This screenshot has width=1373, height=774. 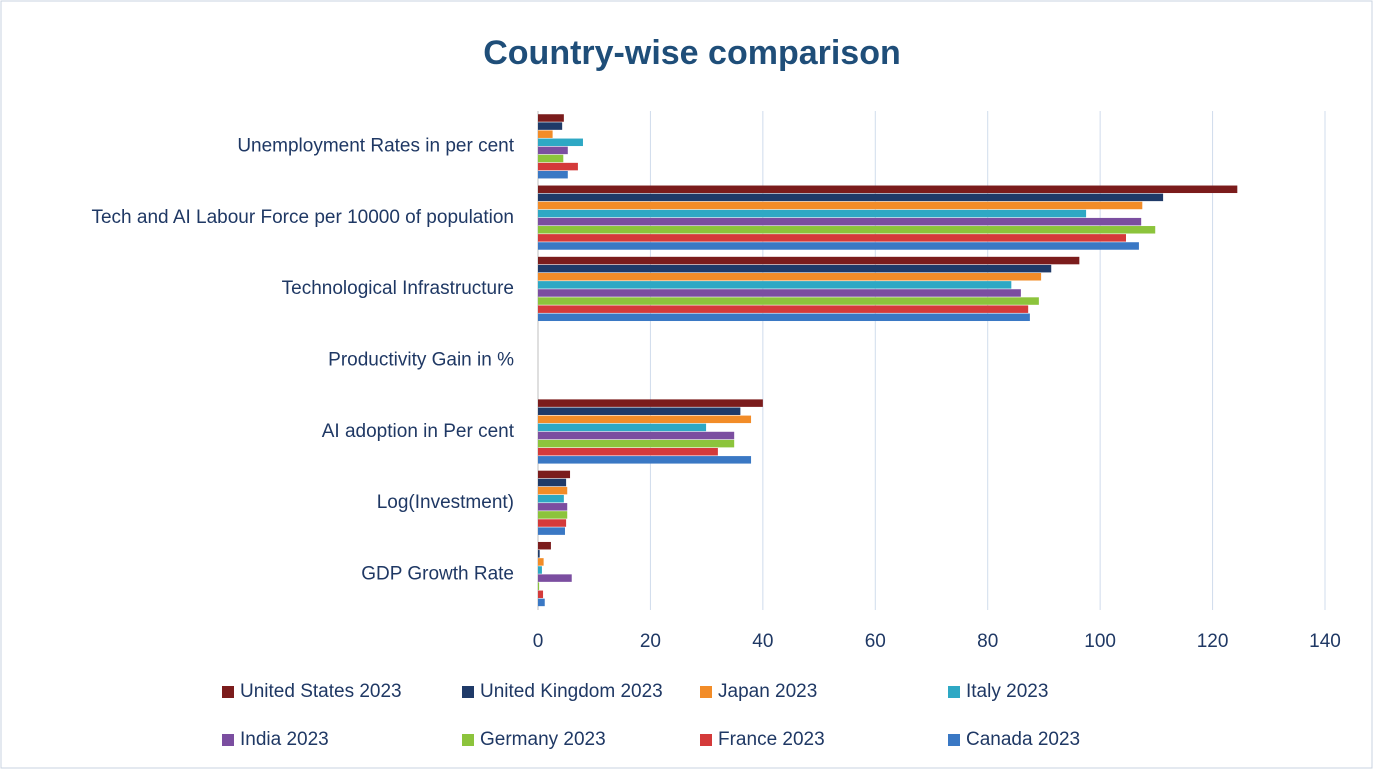 What do you see at coordinates (445, 502) in the screenshot?
I see `y-tick-label: Log(Investment)` at bounding box center [445, 502].